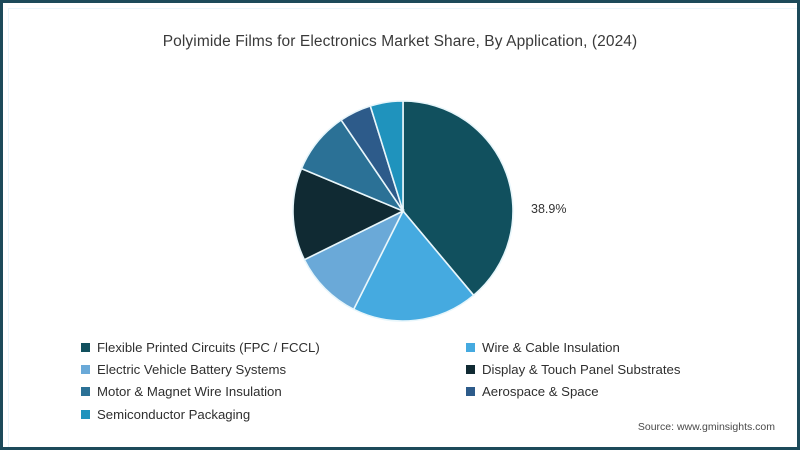  Describe the element at coordinates (551, 347) in the screenshot. I see `legend-item-label: Wire & Cable Insulation` at that location.